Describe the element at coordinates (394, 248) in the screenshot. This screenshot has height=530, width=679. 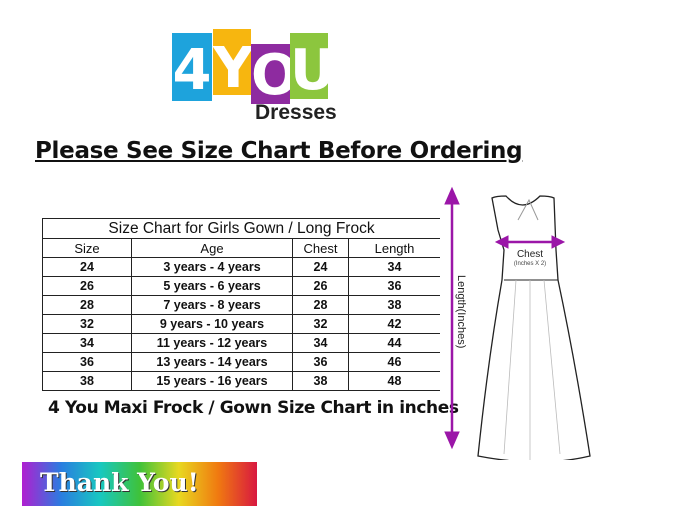
I see `col-header: Length` at that location.